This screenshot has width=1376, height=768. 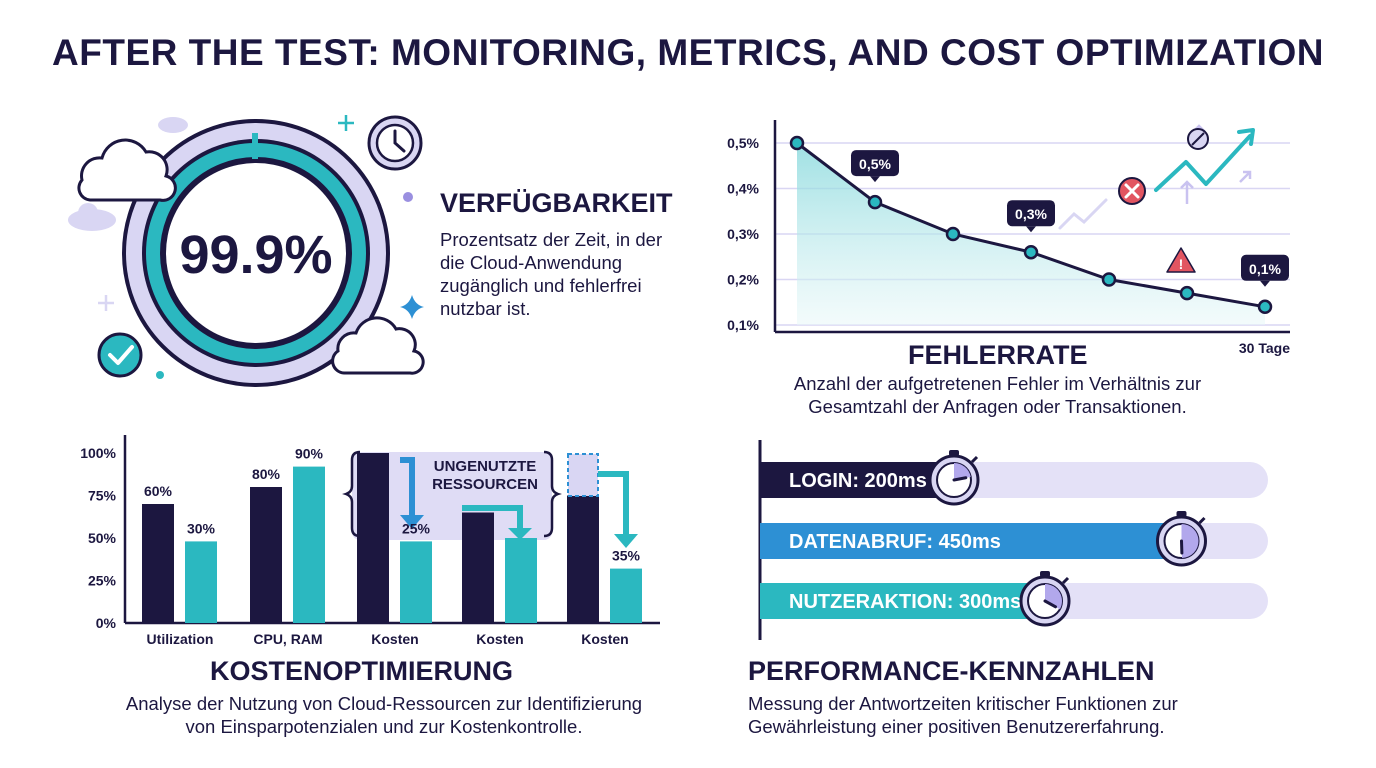 I want to click on response-time-label: DATENABRUF: 450ms, so click(x=895, y=542).